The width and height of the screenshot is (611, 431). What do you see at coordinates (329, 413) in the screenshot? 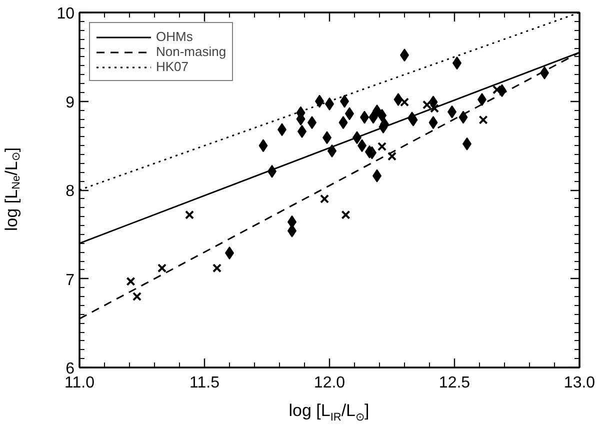
I see `x-axis-title: log [L$_{IR}$/L$_{⊙}$]` at bounding box center [329, 413].